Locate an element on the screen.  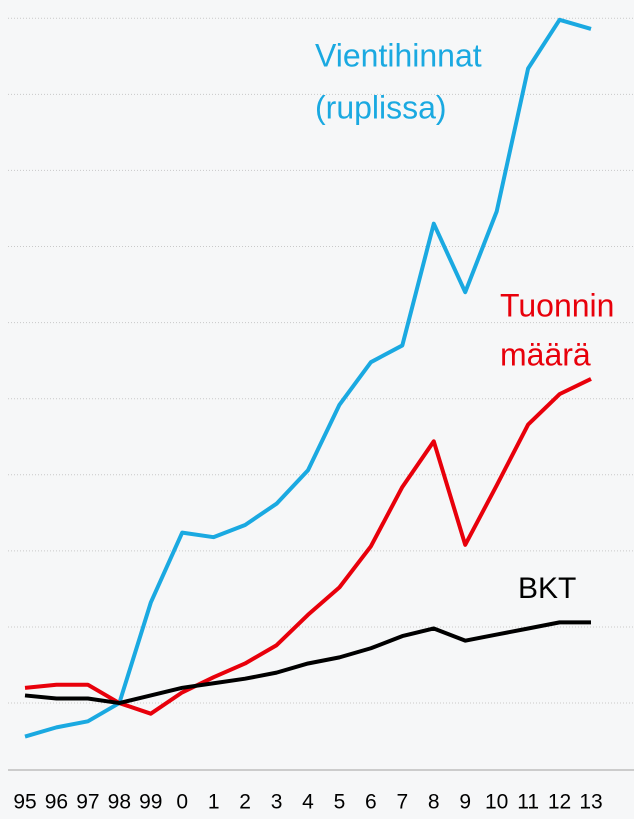
series-label: (ruplissa) is located at coordinates (381, 107).